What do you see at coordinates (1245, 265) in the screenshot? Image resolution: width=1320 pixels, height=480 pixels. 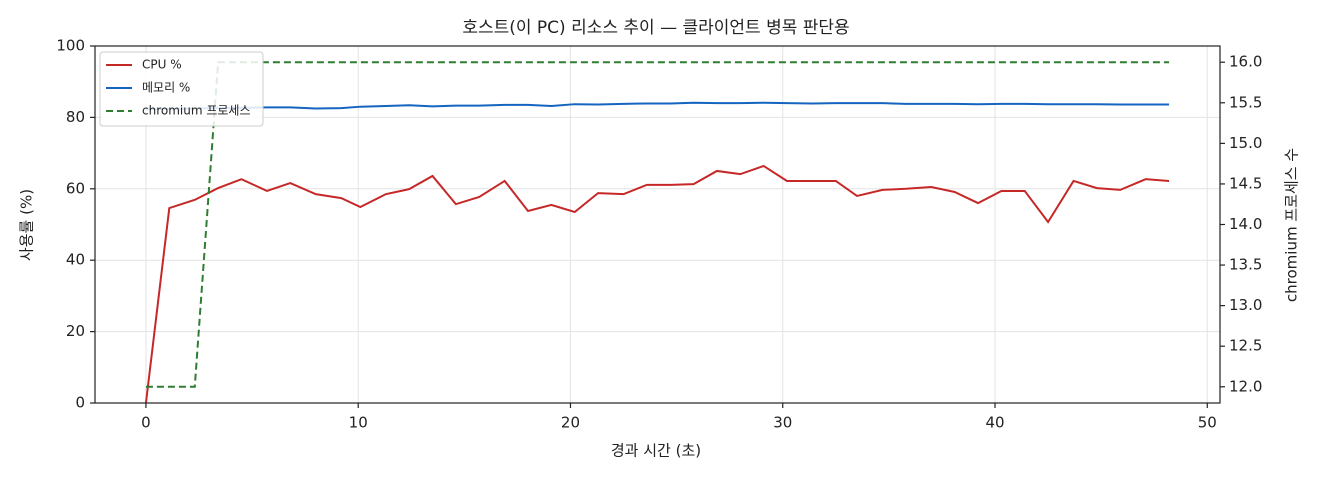 I see `y2-tick-label: 13.5` at bounding box center [1245, 265].